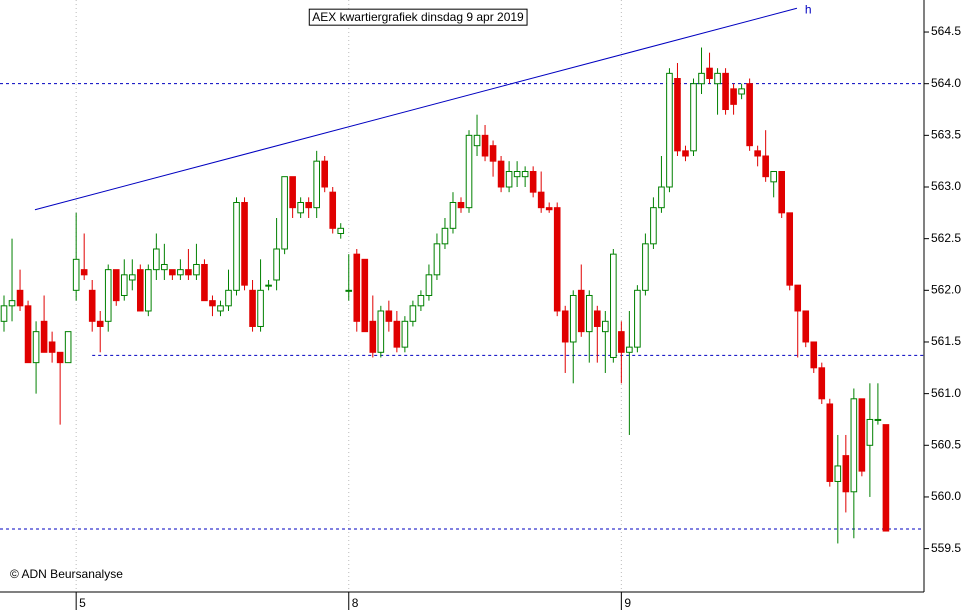  I want to click on title-box, so click(418, 17).